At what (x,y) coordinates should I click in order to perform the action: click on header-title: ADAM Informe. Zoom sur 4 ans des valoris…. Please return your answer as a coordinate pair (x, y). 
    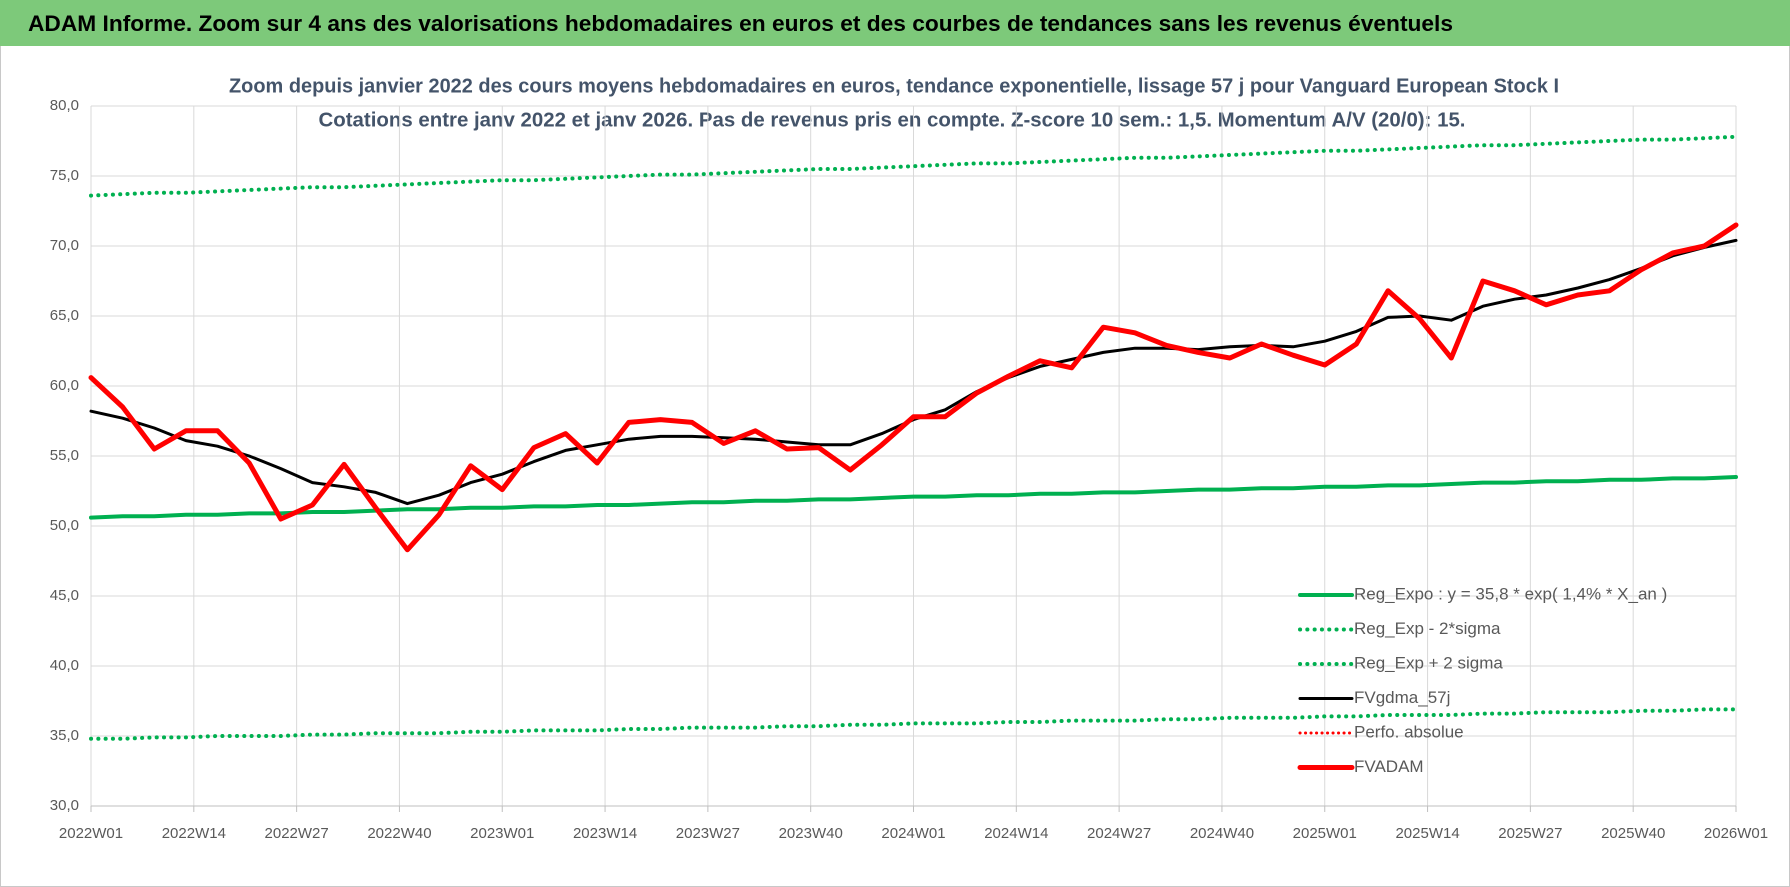
    Looking at the image, I should click on (740, 23).